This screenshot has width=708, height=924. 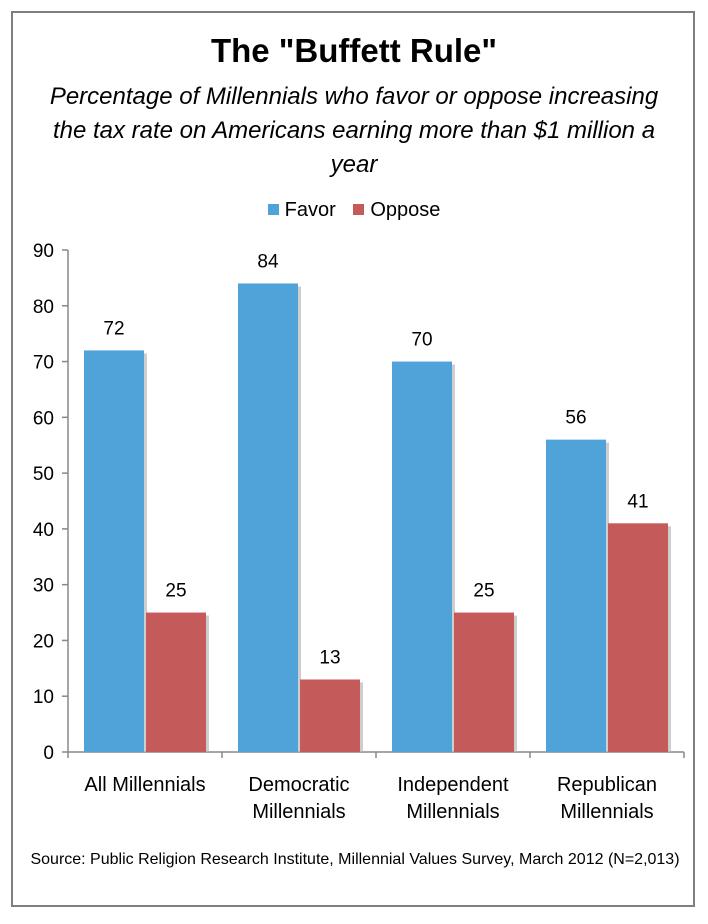 What do you see at coordinates (354, 50) in the screenshot?
I see `chart-title: The "Buffett Rule"` at bounding box center [354, 50].